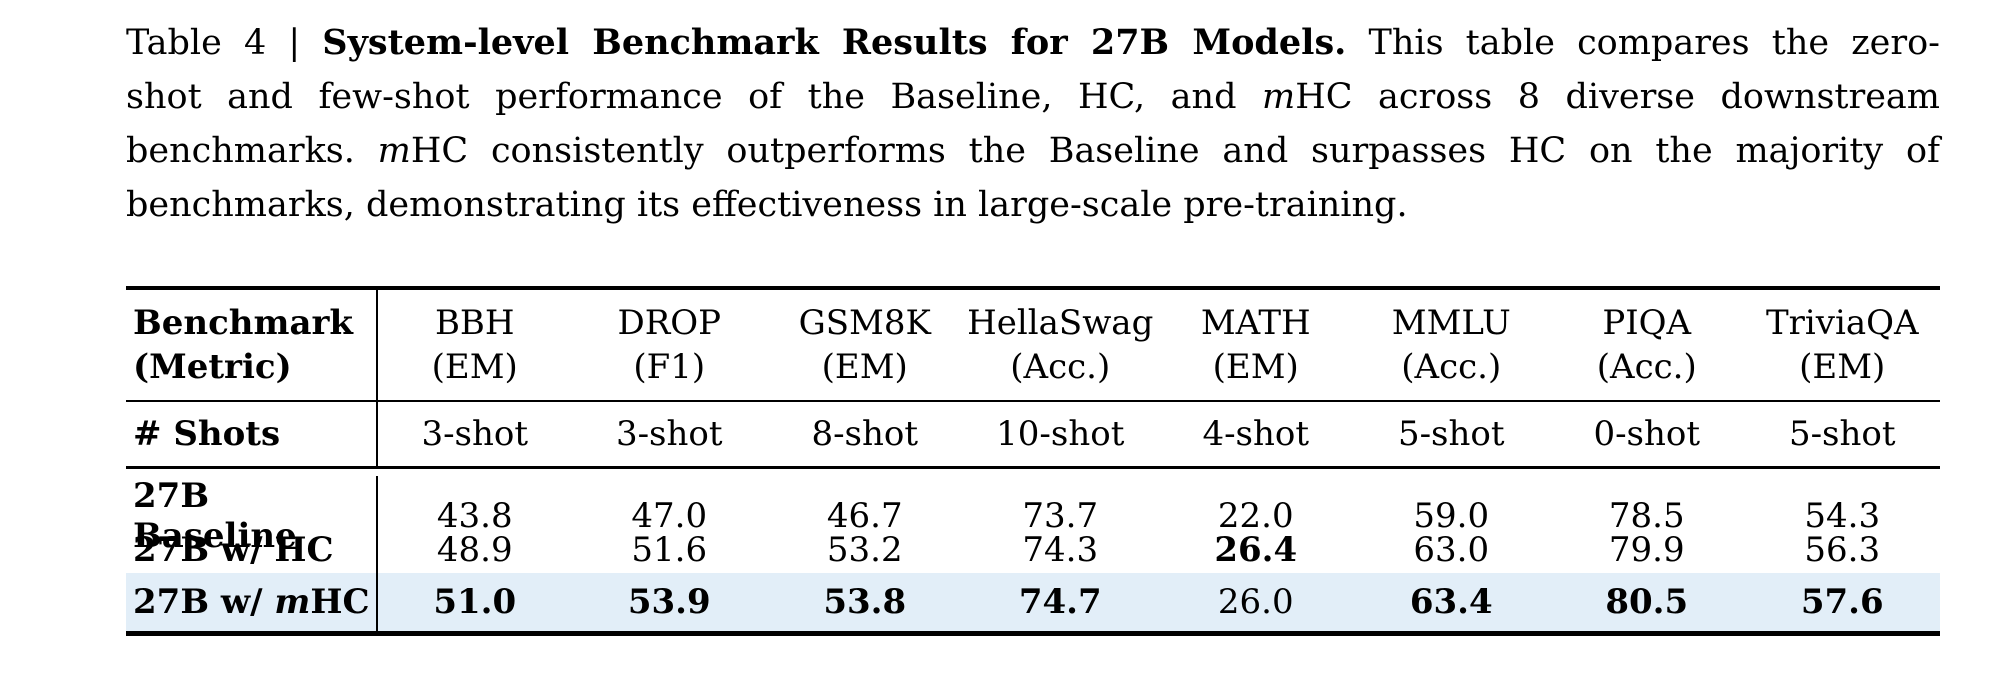 This screenshot has height=680, width=2014. Describe the element at coordinates (207, 434) in the screenshot. I see `shots-row-label: # Shots` at that location.